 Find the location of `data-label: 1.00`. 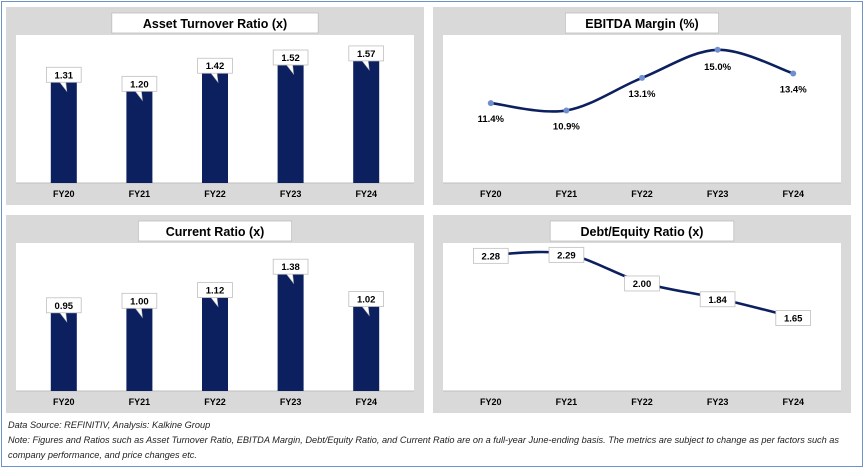

data-label: 1.00 is located at coordinates (139, 301).